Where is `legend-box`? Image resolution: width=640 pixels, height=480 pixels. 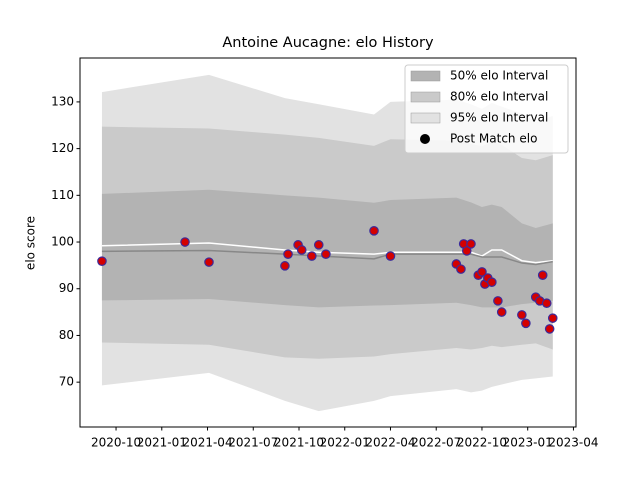 legend-box is located at coordinates (486, 109).